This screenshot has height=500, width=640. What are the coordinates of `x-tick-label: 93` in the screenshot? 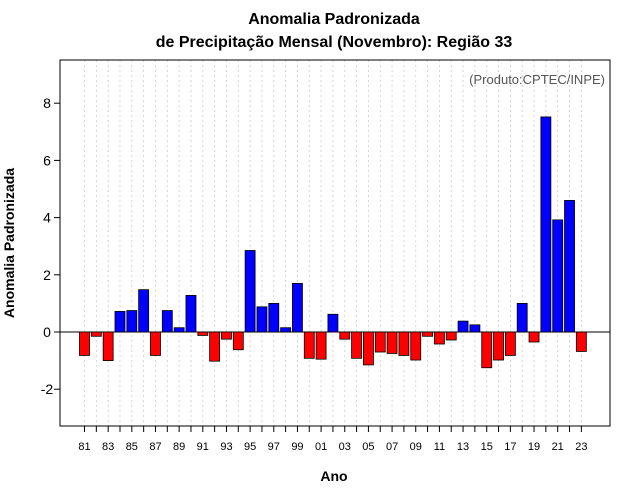 It's located at (226, 447).